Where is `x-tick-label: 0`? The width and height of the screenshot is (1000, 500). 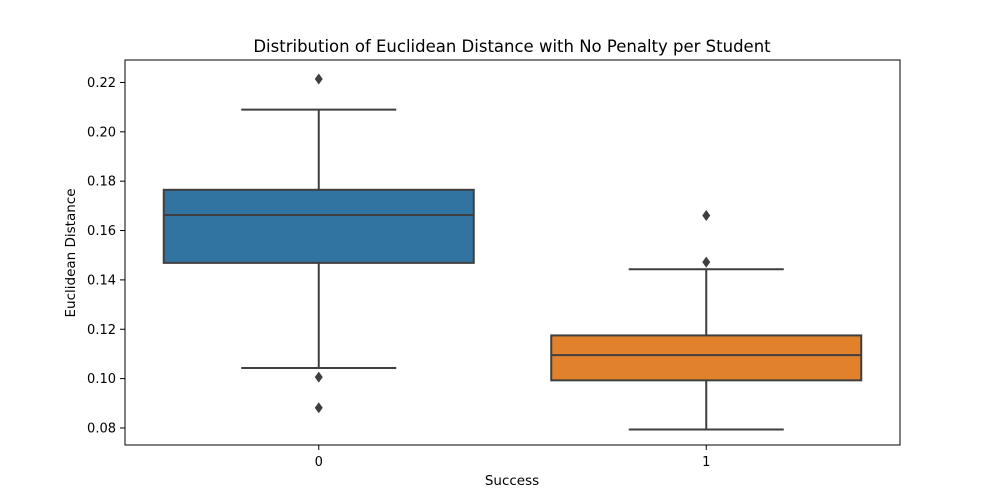 x-tick-label: 0 is located at coordinates (319, 462).